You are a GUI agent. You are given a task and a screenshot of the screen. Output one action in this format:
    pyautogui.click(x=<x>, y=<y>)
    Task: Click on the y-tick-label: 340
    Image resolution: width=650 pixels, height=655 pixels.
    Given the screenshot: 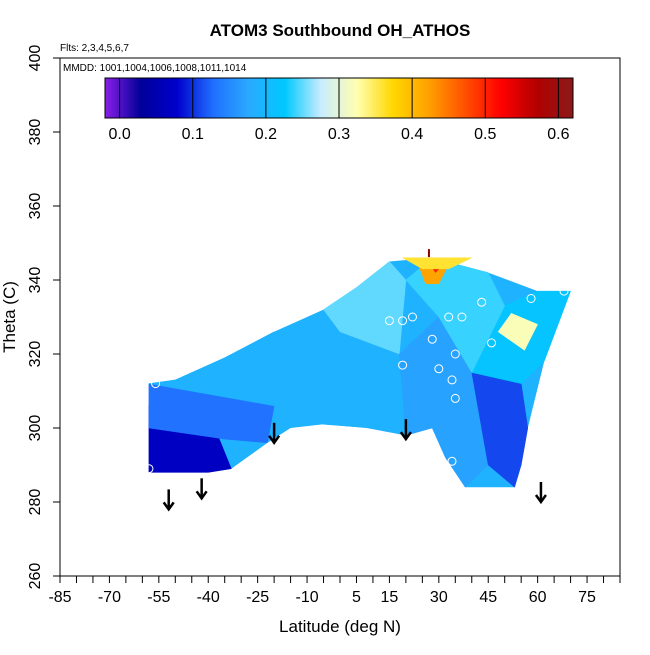 What is the action you would take?
    pyautogui.click(x=35, y=280)
    